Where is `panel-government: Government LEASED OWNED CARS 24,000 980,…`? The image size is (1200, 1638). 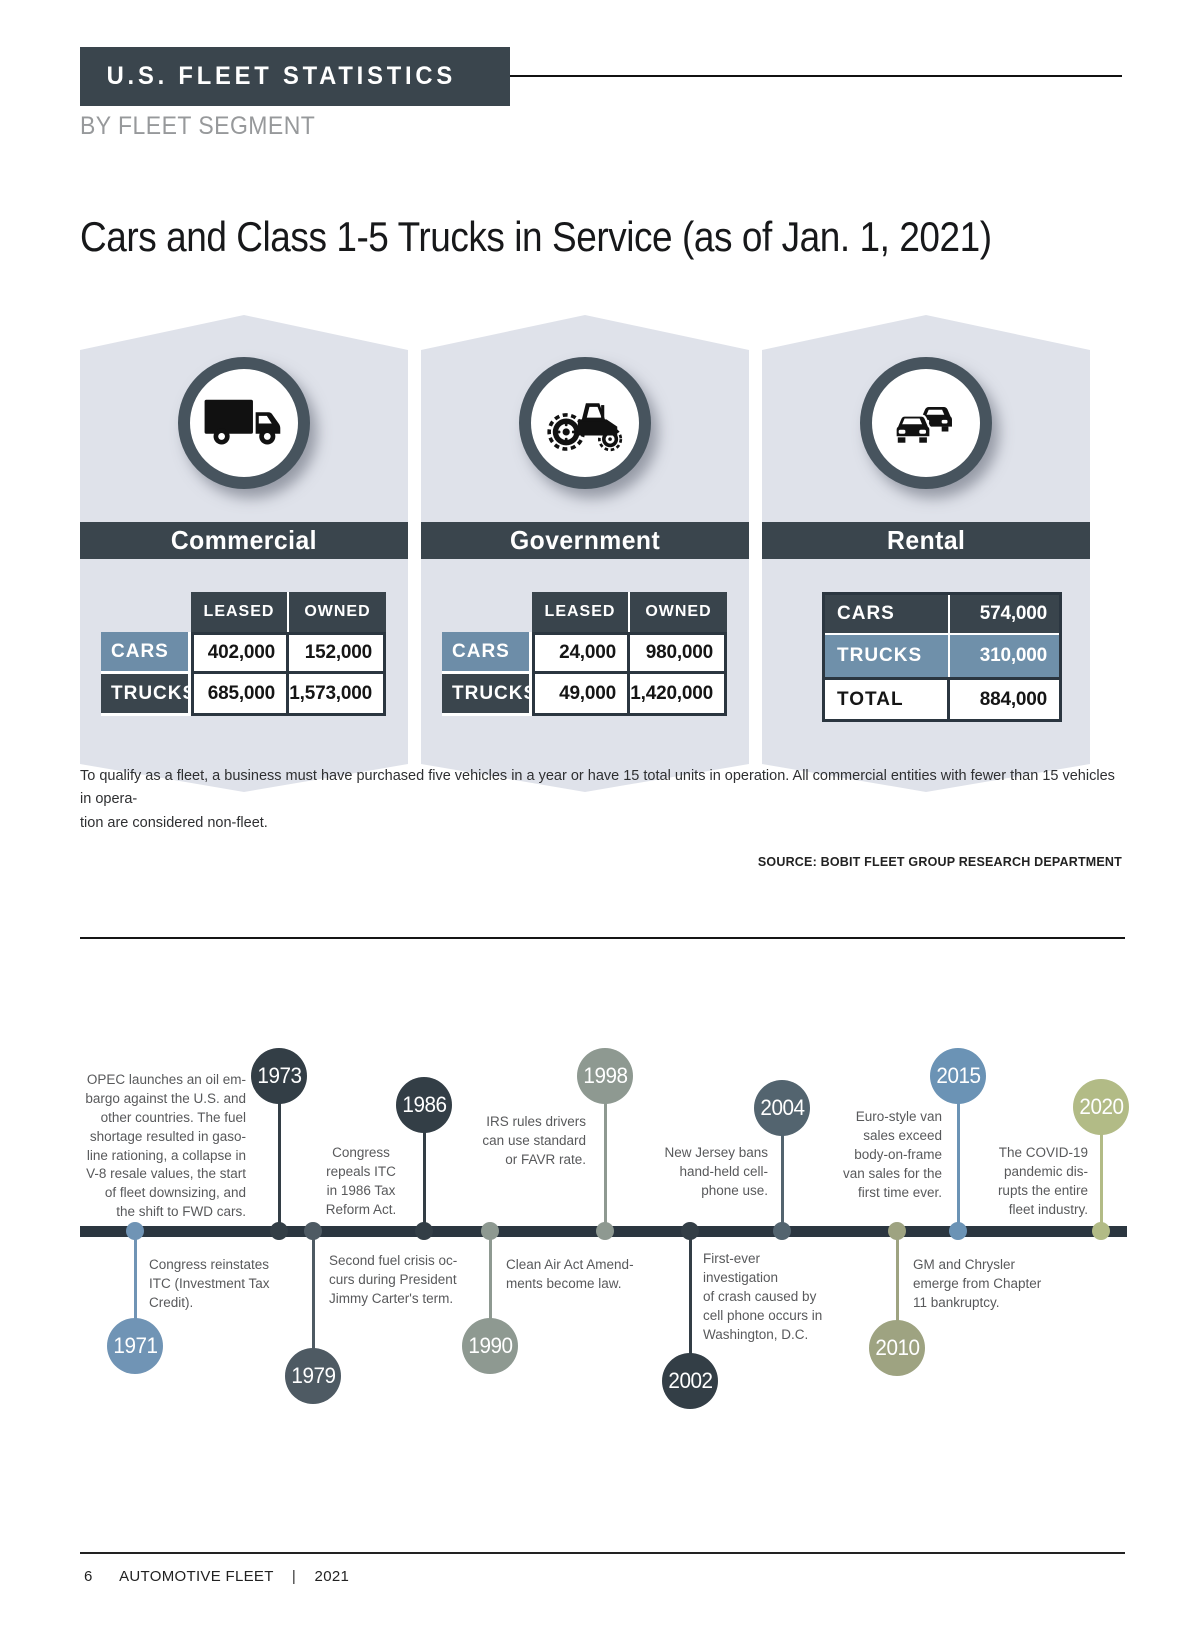
panel-government: Government LEASED OWNED CARS 24,000 980,… is located at coordinates (585, 553).